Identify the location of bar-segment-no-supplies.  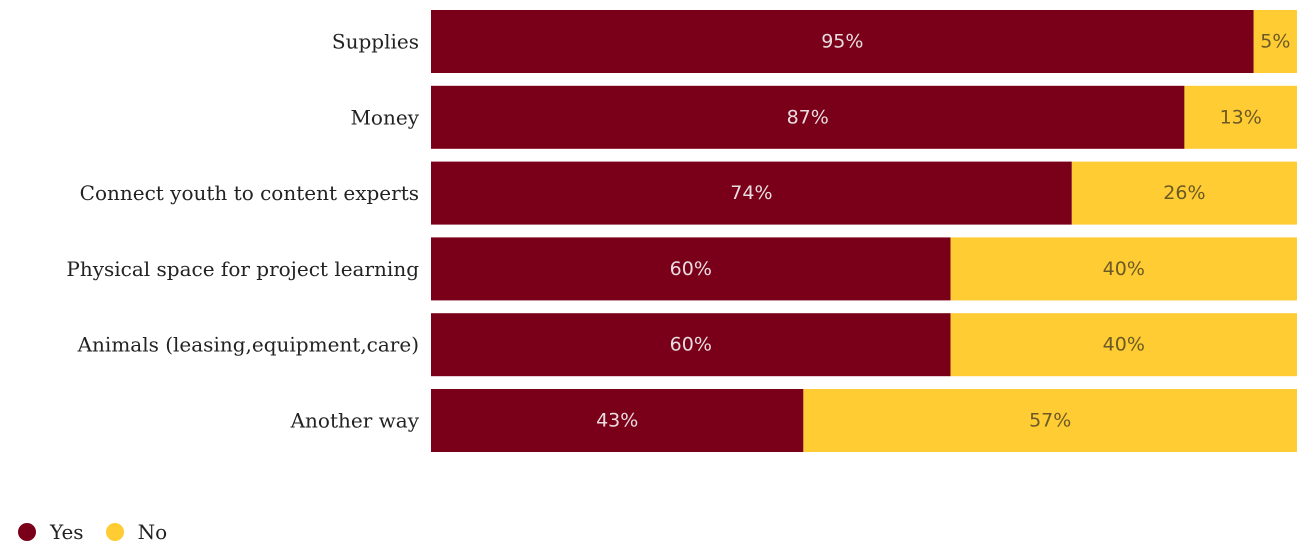
(1275, 41).